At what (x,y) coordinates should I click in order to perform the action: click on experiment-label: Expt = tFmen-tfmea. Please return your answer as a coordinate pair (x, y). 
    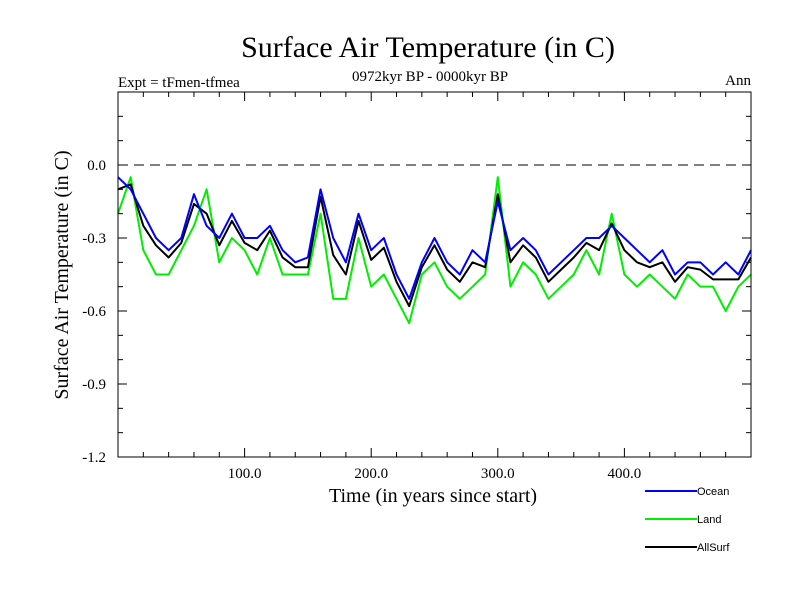
    Looking at the image, I should click on (179, 83).